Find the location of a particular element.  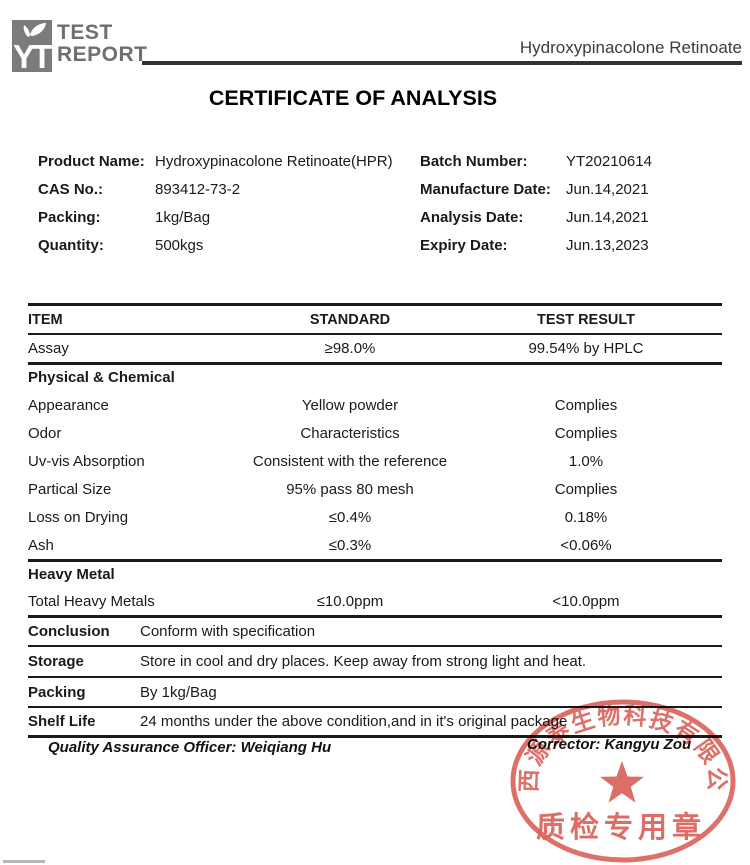

info-row: CAS No.: 893412-73-2 is located at coordinates (215, 189).